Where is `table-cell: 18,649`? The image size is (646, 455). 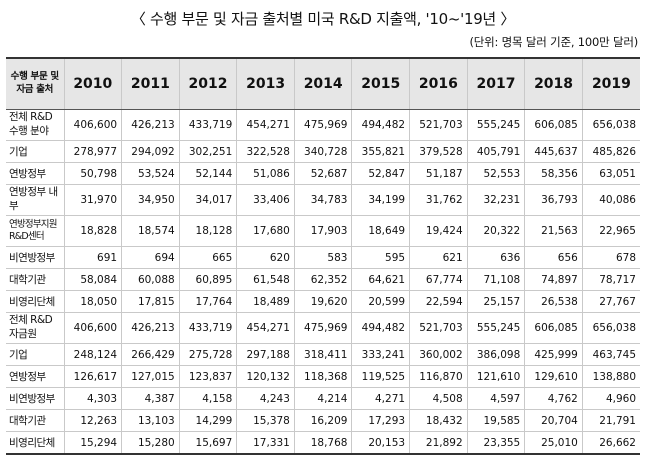 table-cell: 18,649 is located at coordinates (380, 231).